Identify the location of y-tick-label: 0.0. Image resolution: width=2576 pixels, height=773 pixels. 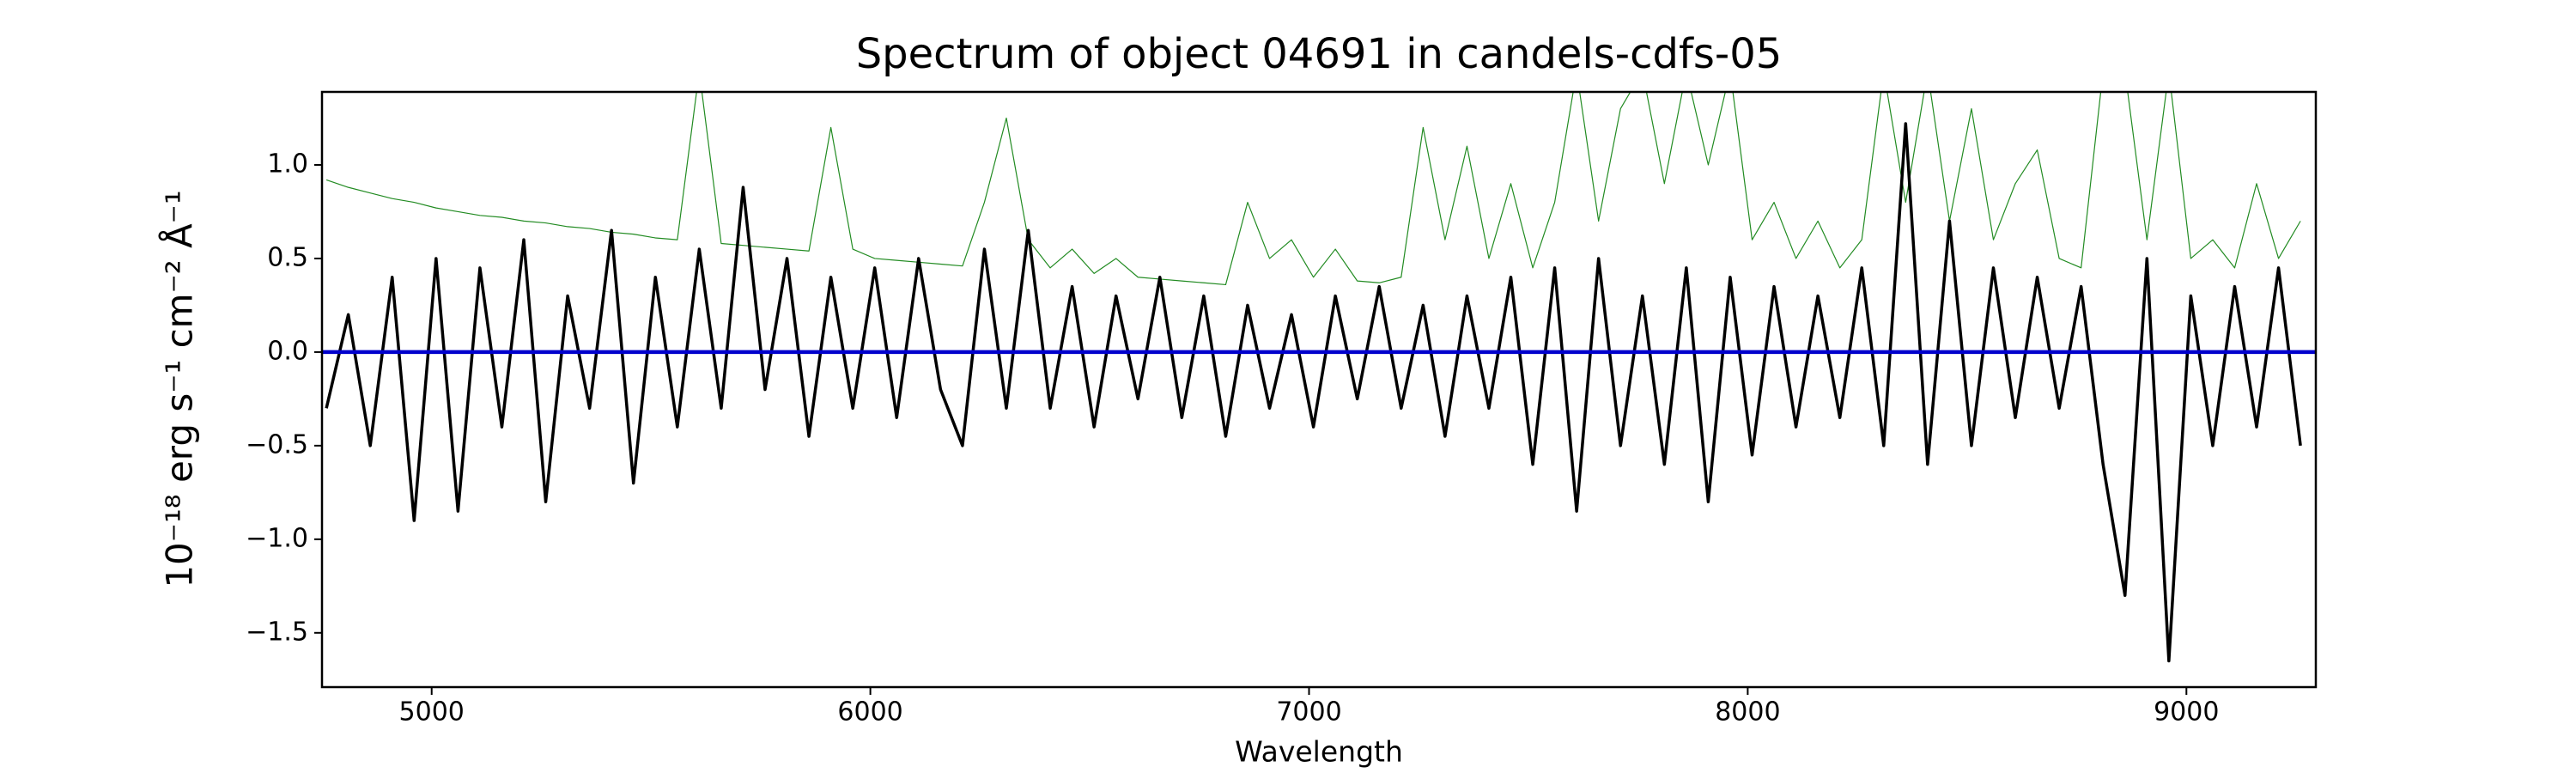
(287, 351).